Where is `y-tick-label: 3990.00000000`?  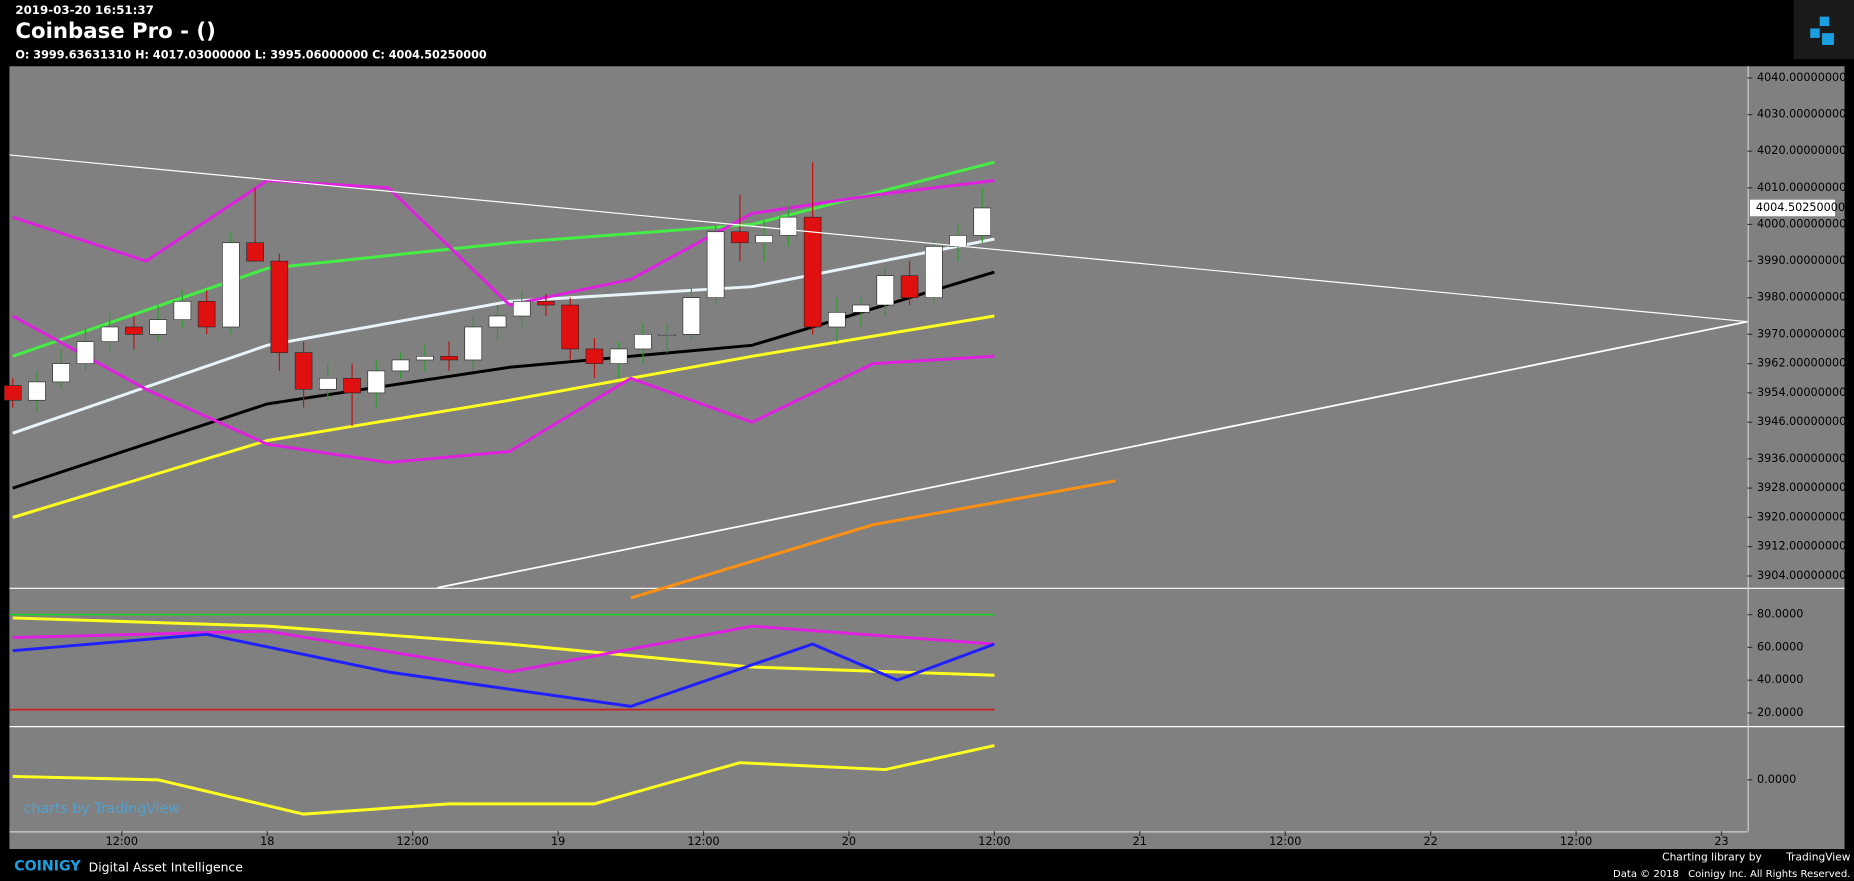
y-tick-label: 3990.00000000 is located at coordinates (1801, 260).